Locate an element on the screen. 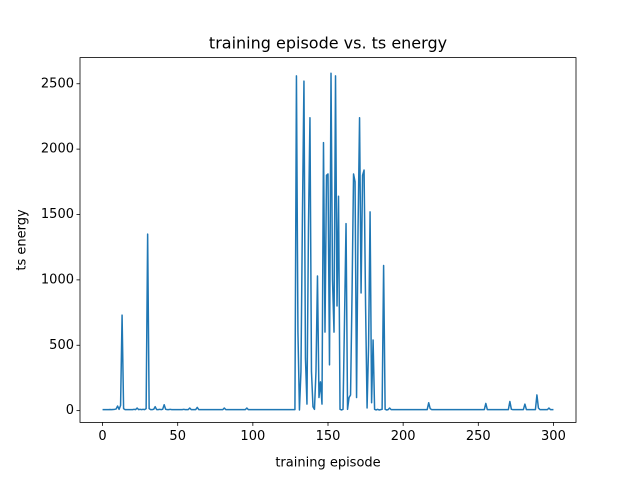 The width and height of the screenshot is (640, 480). x-axis-label: training episode is located at coordinates (327, 463).